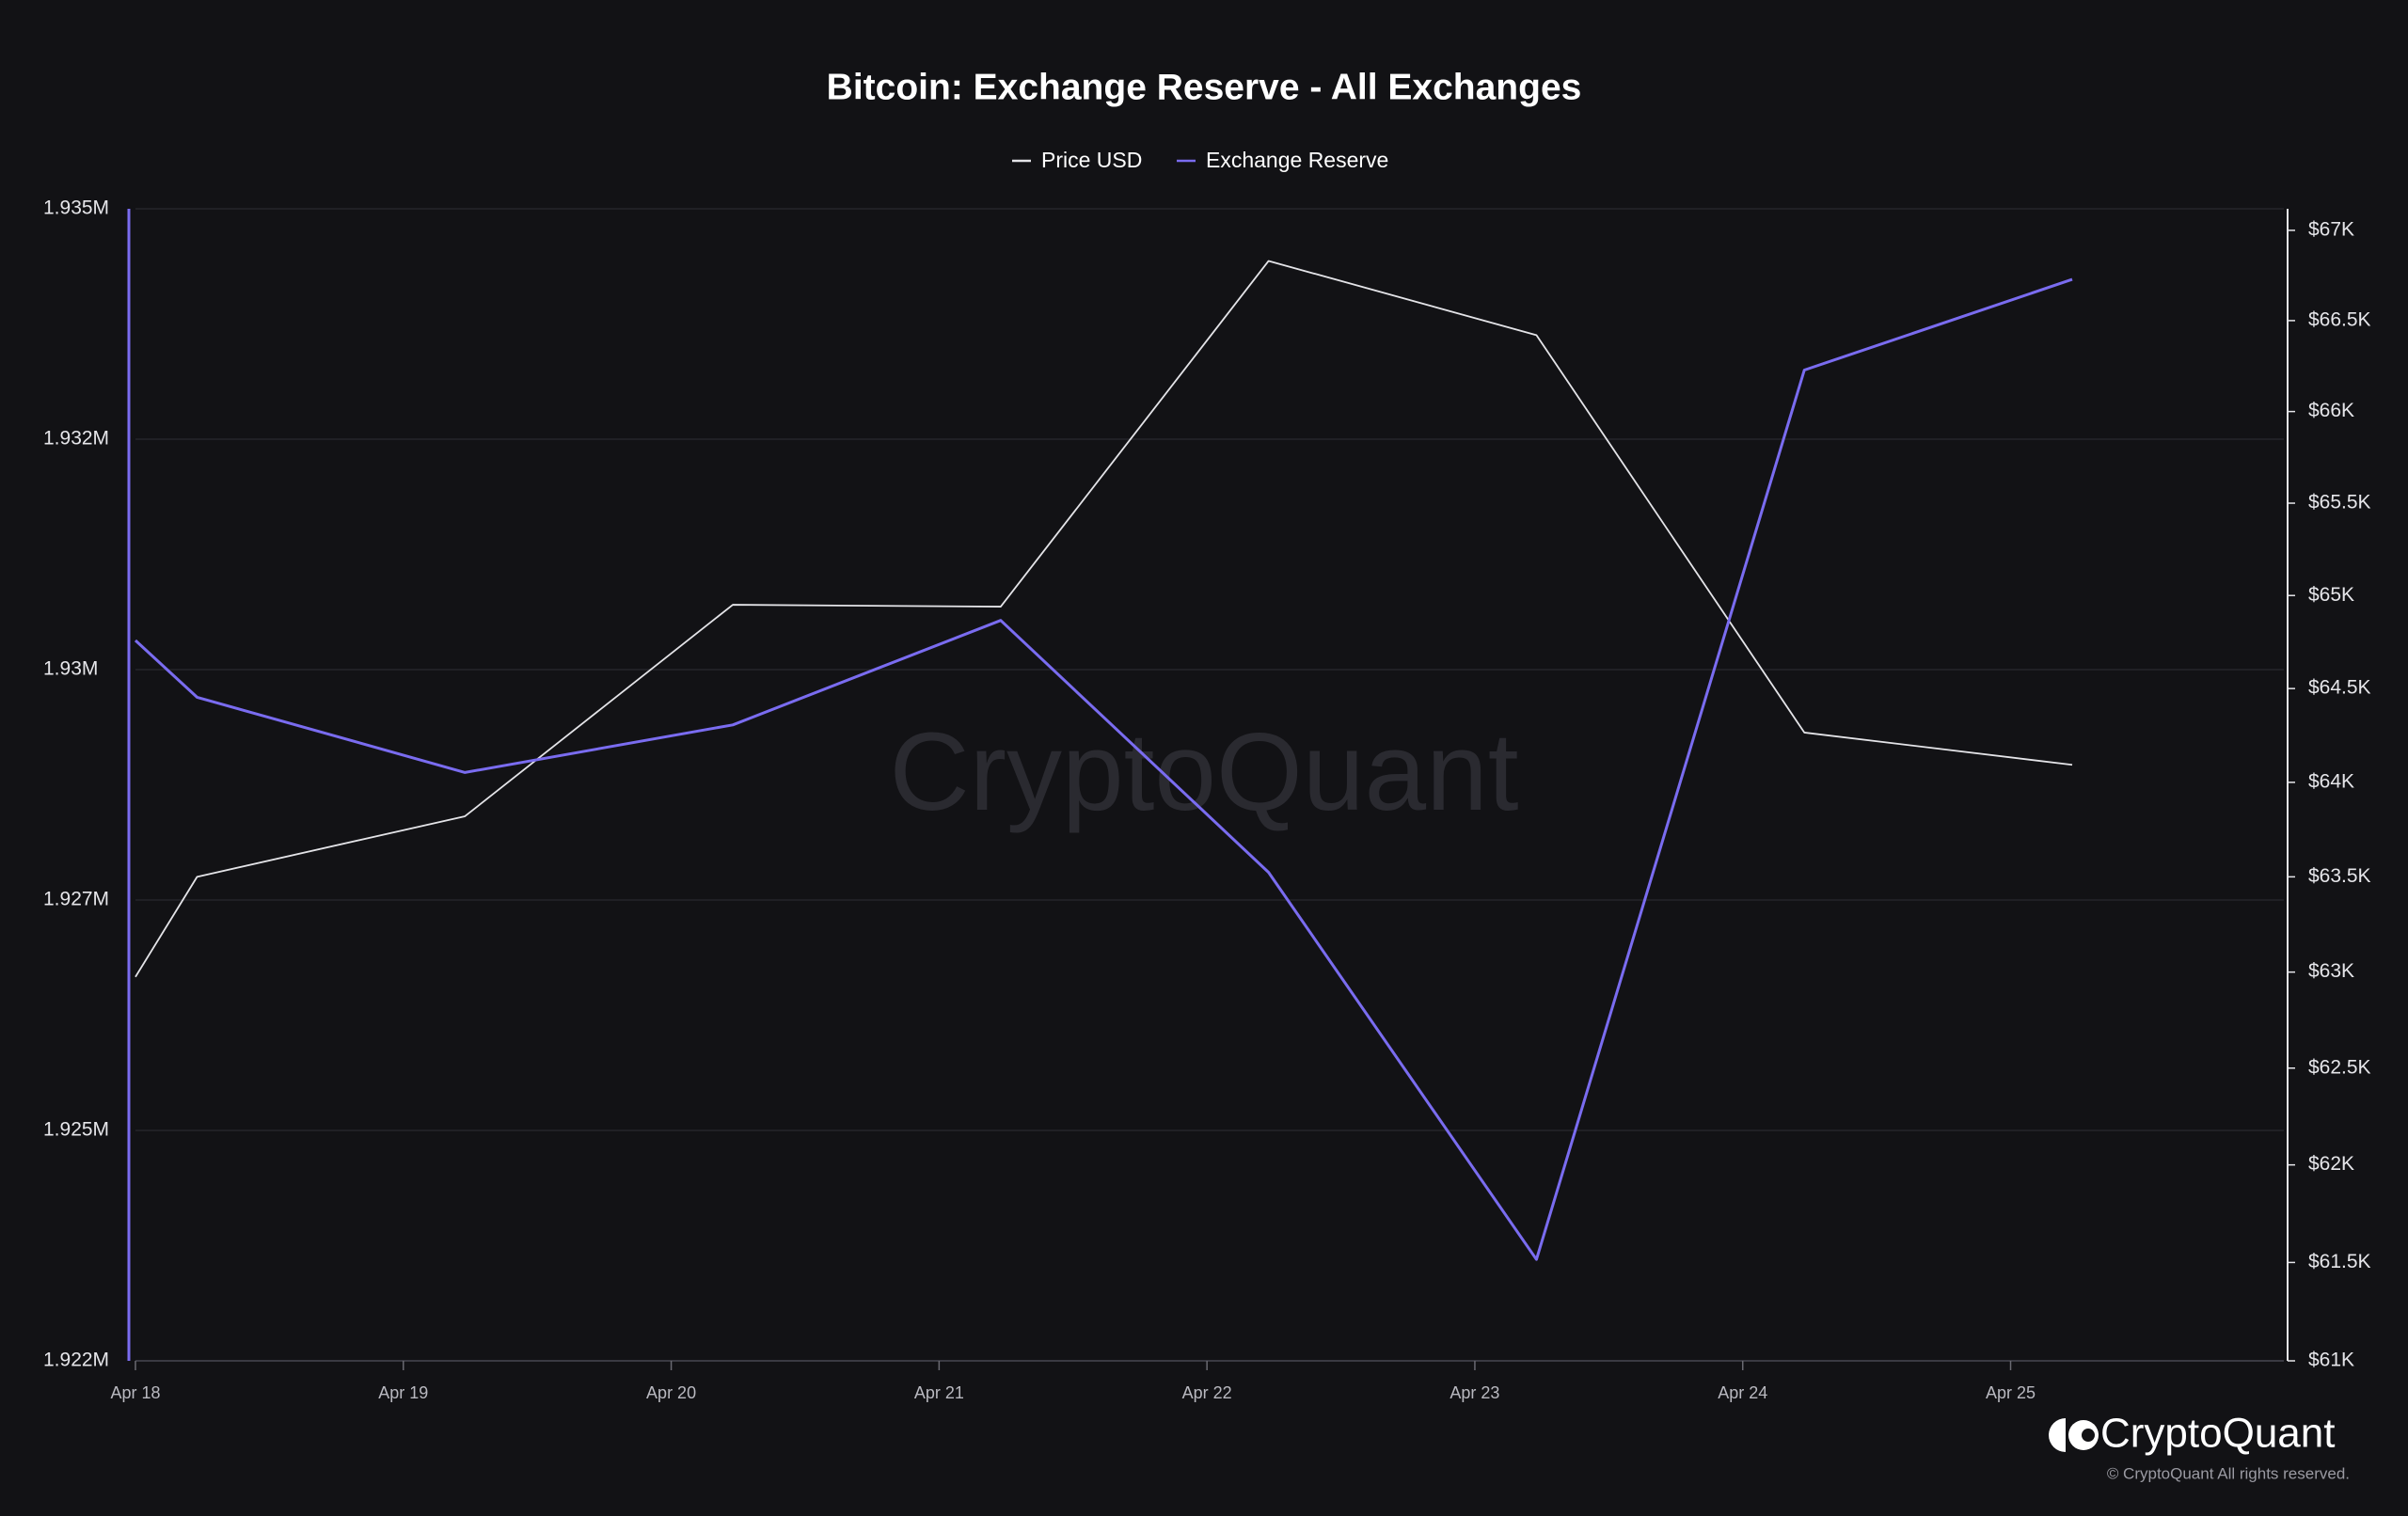 This screenshot has height=1516, width=2408. Describe the element at coordinates (671, 1392) in the screenshot. I see `x-tick-label: Apr 20` at that location.